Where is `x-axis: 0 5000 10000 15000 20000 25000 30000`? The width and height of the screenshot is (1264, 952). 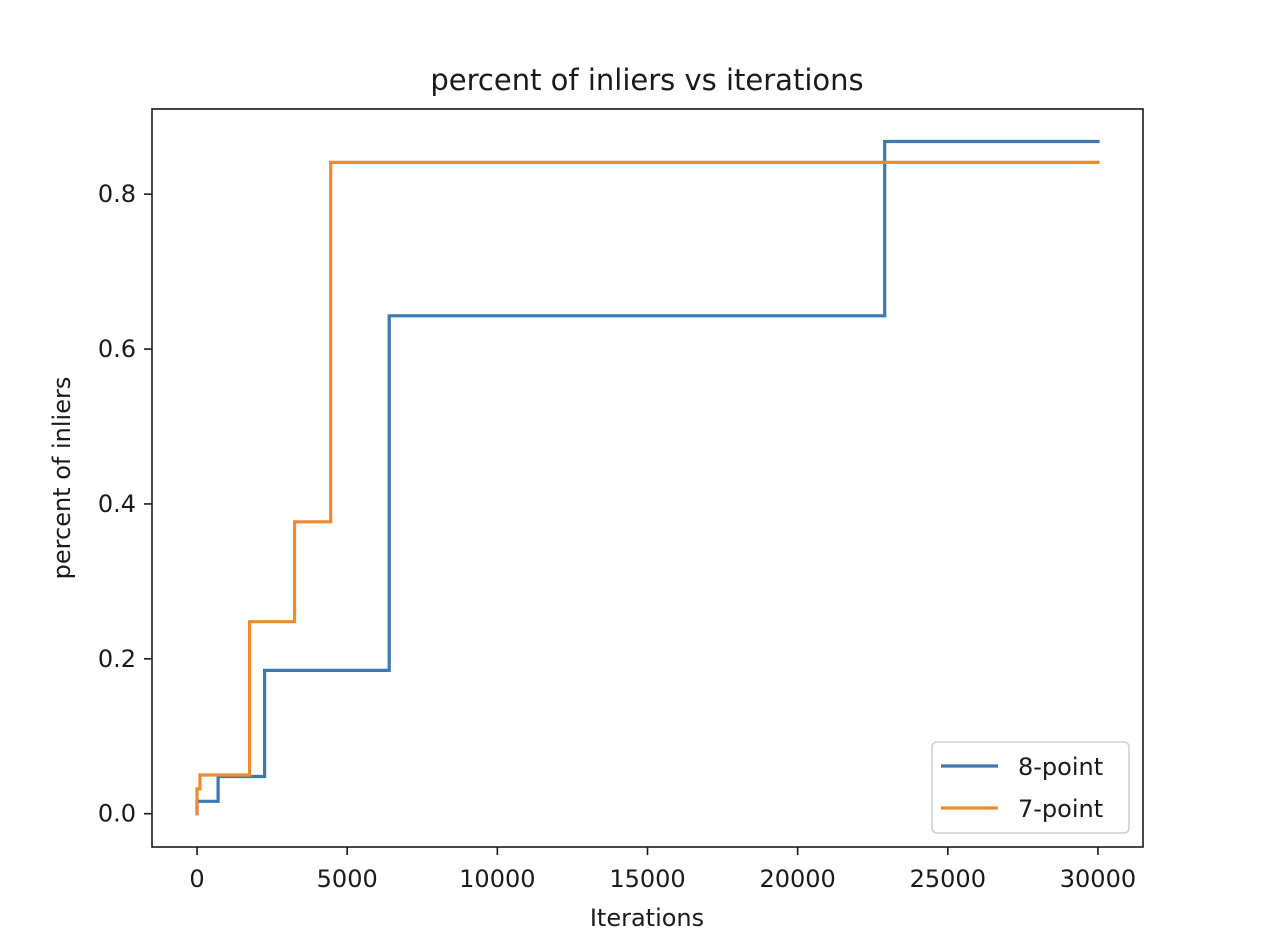
x-axis: 0 5000 10000 15000 20000 25000 30000 is located at coordinates (662, 870).